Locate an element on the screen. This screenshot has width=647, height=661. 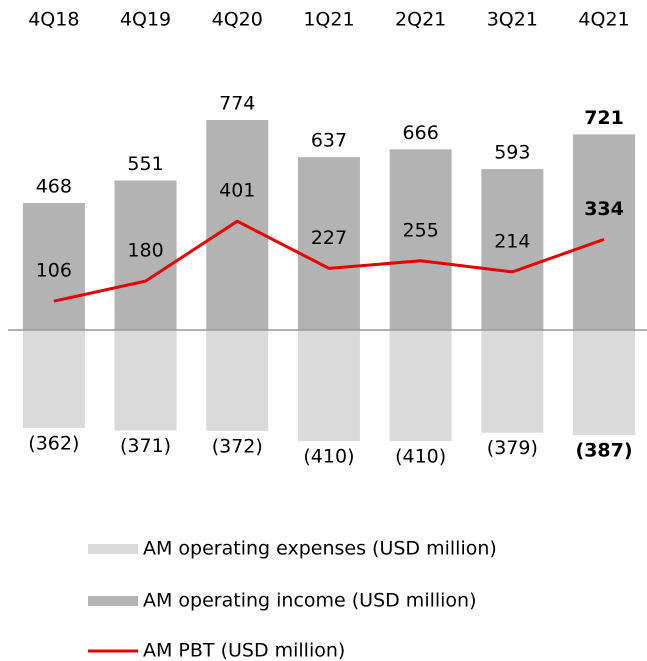
value-label: 551 is located at coordinates (145, 164).